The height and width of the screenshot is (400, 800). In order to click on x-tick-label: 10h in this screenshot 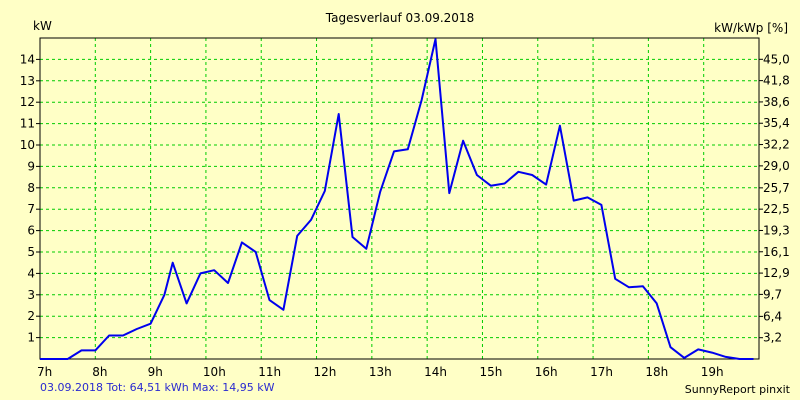, I will do `click(214, 372)`.